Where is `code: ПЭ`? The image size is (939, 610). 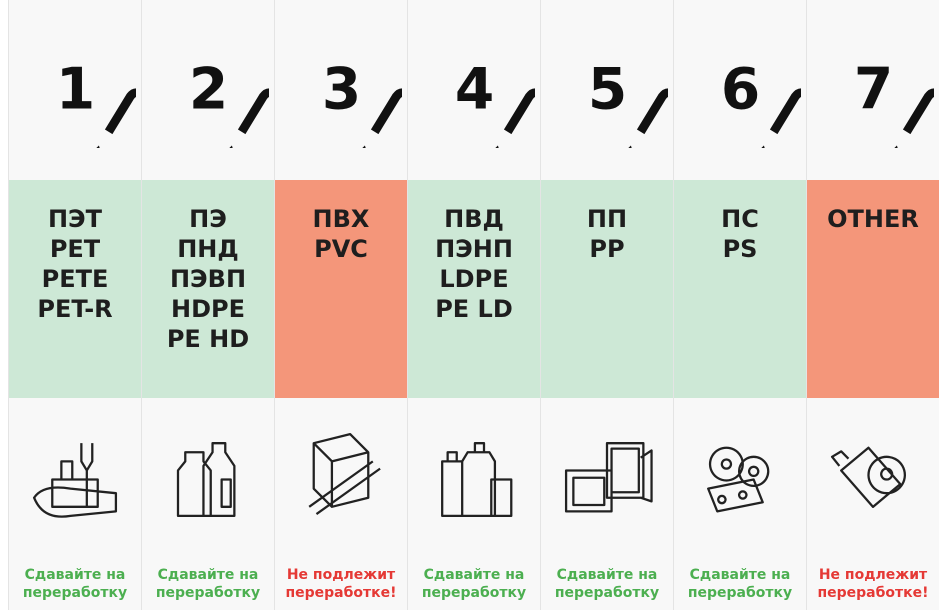 code: ПЭ is located at coordinates (208, 219).